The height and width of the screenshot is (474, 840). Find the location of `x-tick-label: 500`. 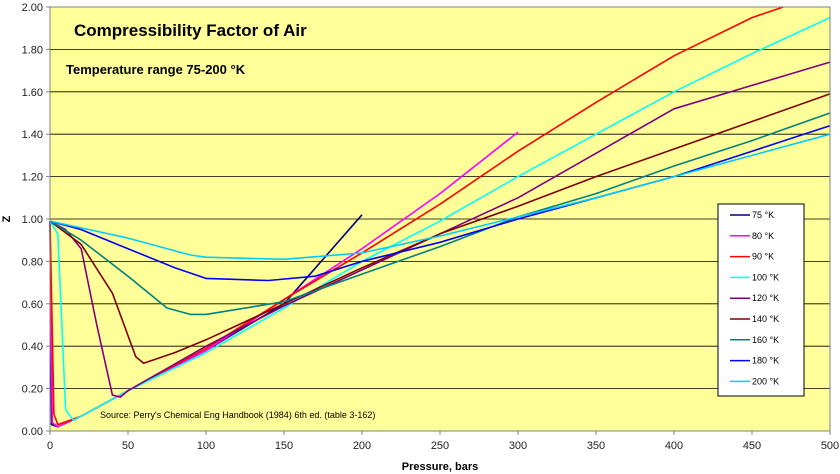

x-tick-label: 500 is located at coordinates (830, 446).